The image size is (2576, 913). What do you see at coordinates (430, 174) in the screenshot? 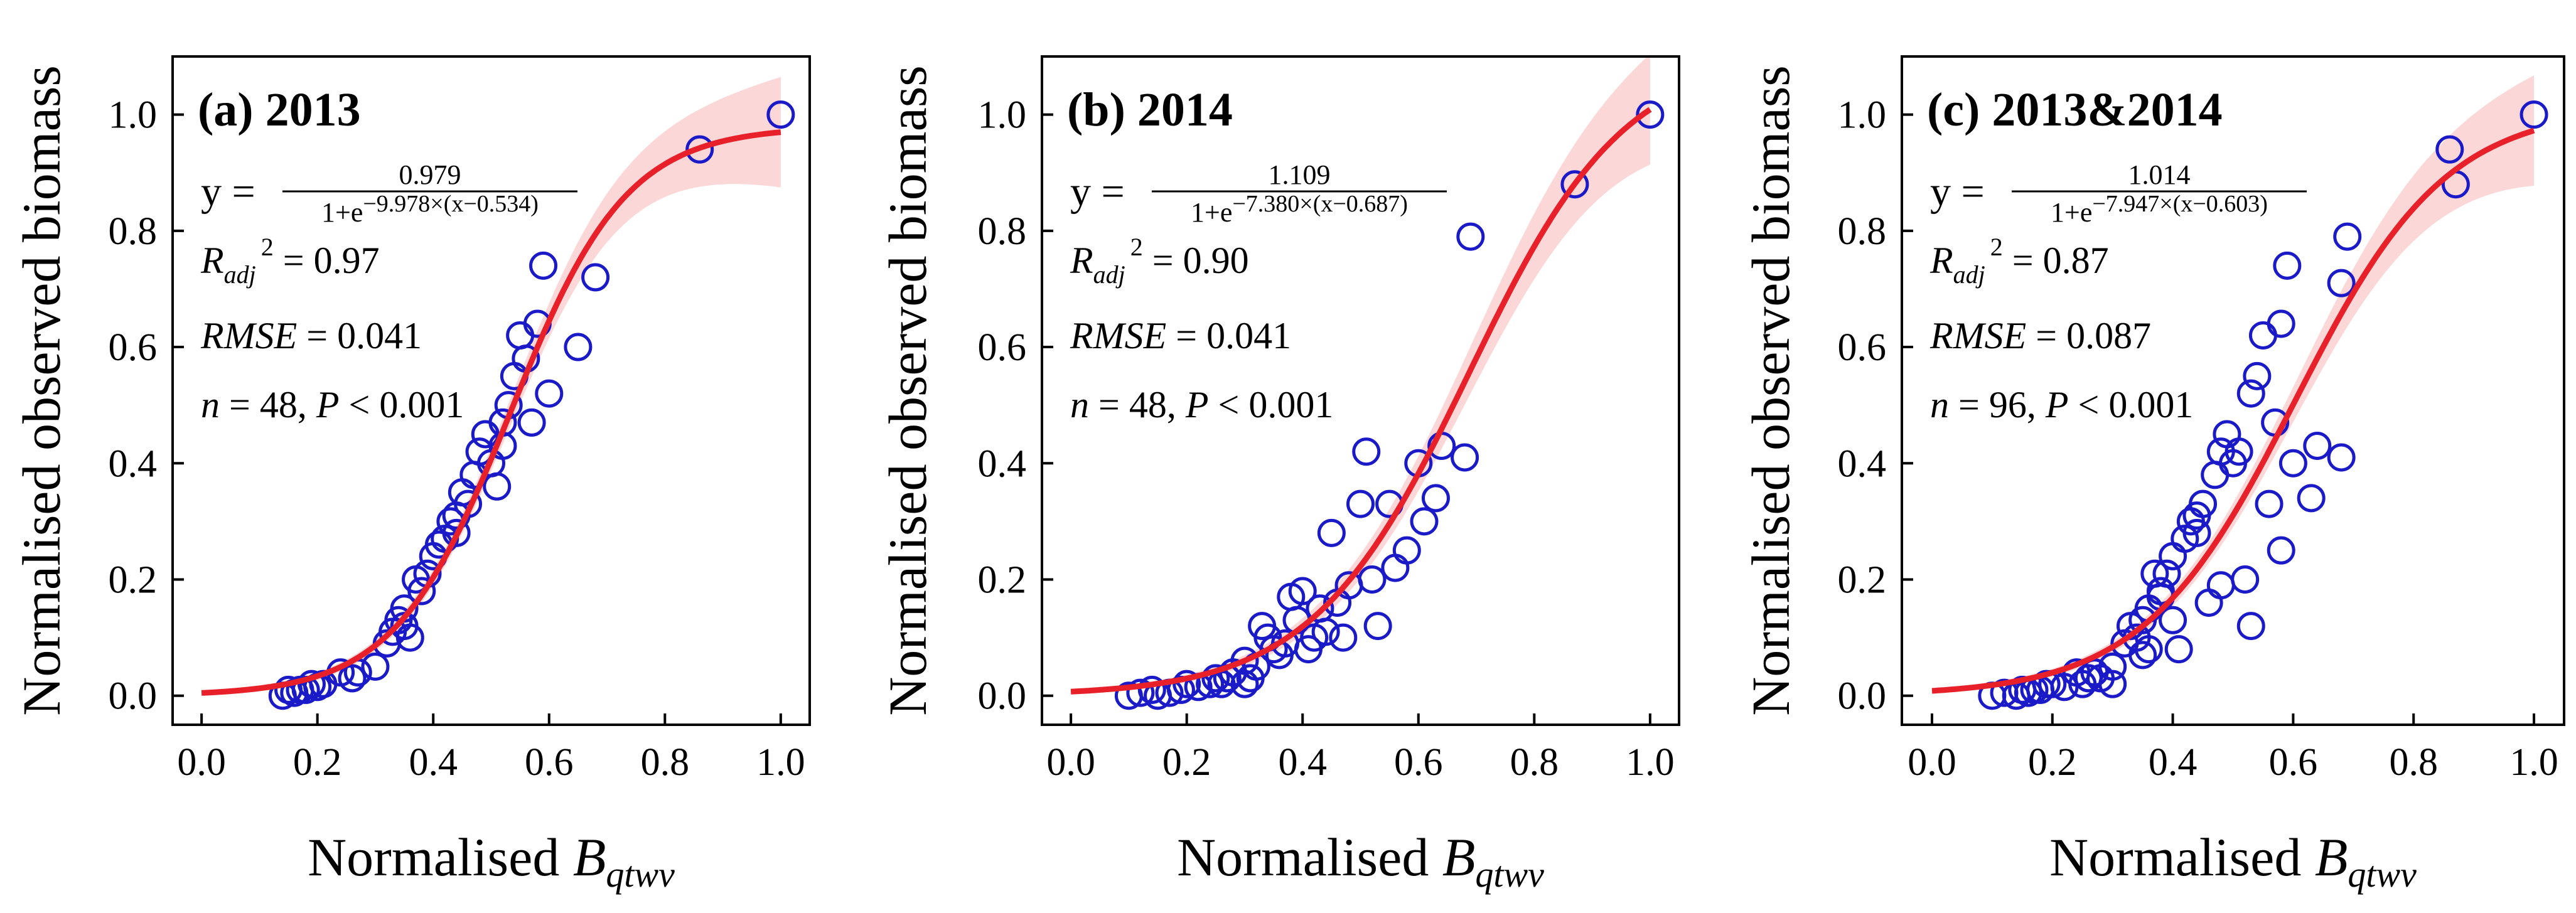
I see `equation-numerator: 0.979` at bounding box center [430, 174].